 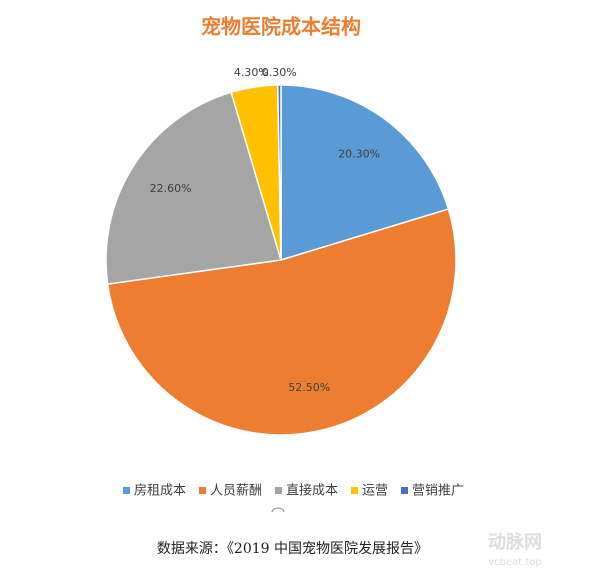 I want to click on legend-label: 房租成本, so click(x=160, y=491).